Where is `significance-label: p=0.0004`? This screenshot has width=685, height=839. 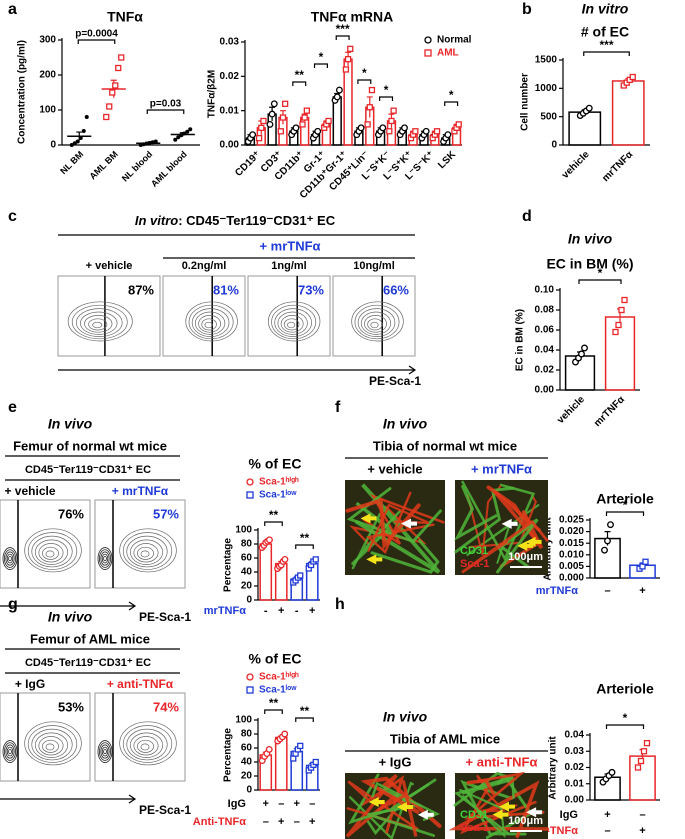 significance-label: p=0.0004 is located at coordinates (96, 34).